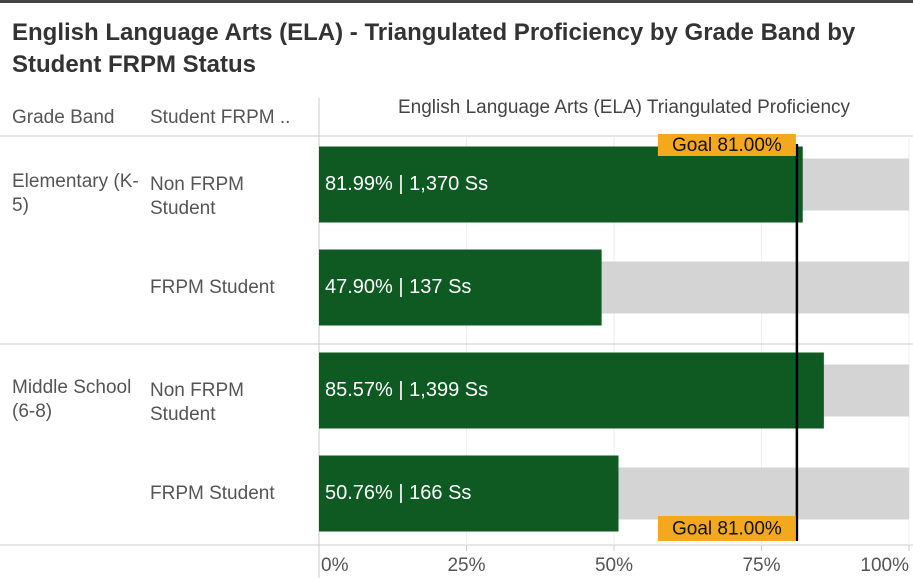 The width and height of the screenshot is (913, 578). What do you see at coordinates (75, 193) in the screenshot?
I see `group-label: Elementary (K-5)` at bounding box center [75, 193].